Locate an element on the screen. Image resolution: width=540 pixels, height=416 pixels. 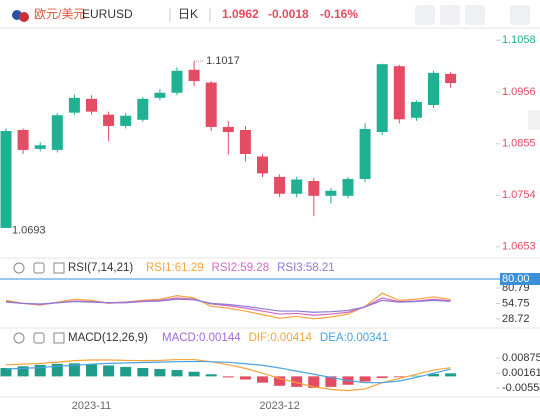
legend-entry: DIF:0.00414 is located at coordinates (281, 338).